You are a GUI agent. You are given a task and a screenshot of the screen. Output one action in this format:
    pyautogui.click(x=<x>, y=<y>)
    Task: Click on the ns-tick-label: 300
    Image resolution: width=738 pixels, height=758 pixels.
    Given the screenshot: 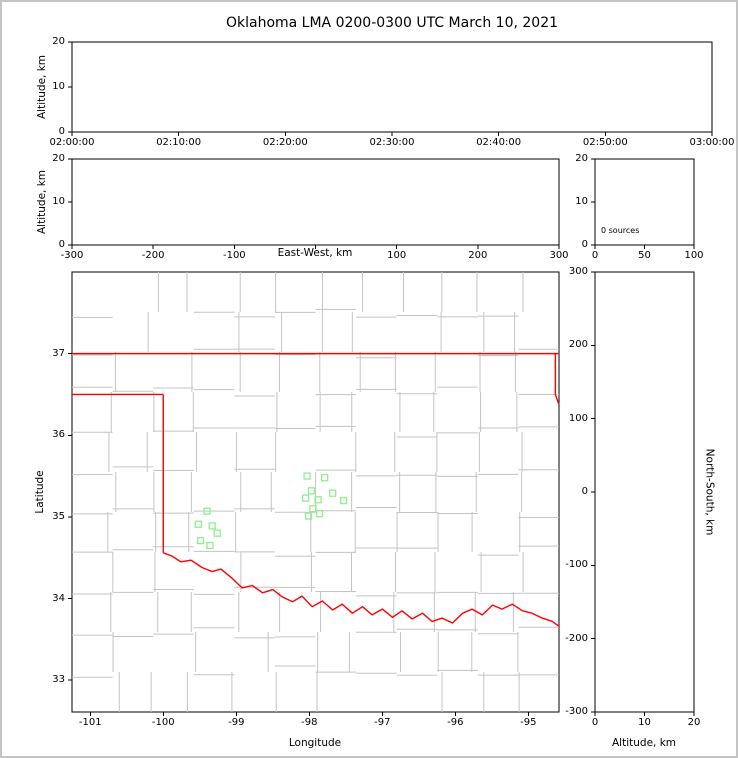 What is the action you would take?
    pyautogui.click(x=578, y=271)
    